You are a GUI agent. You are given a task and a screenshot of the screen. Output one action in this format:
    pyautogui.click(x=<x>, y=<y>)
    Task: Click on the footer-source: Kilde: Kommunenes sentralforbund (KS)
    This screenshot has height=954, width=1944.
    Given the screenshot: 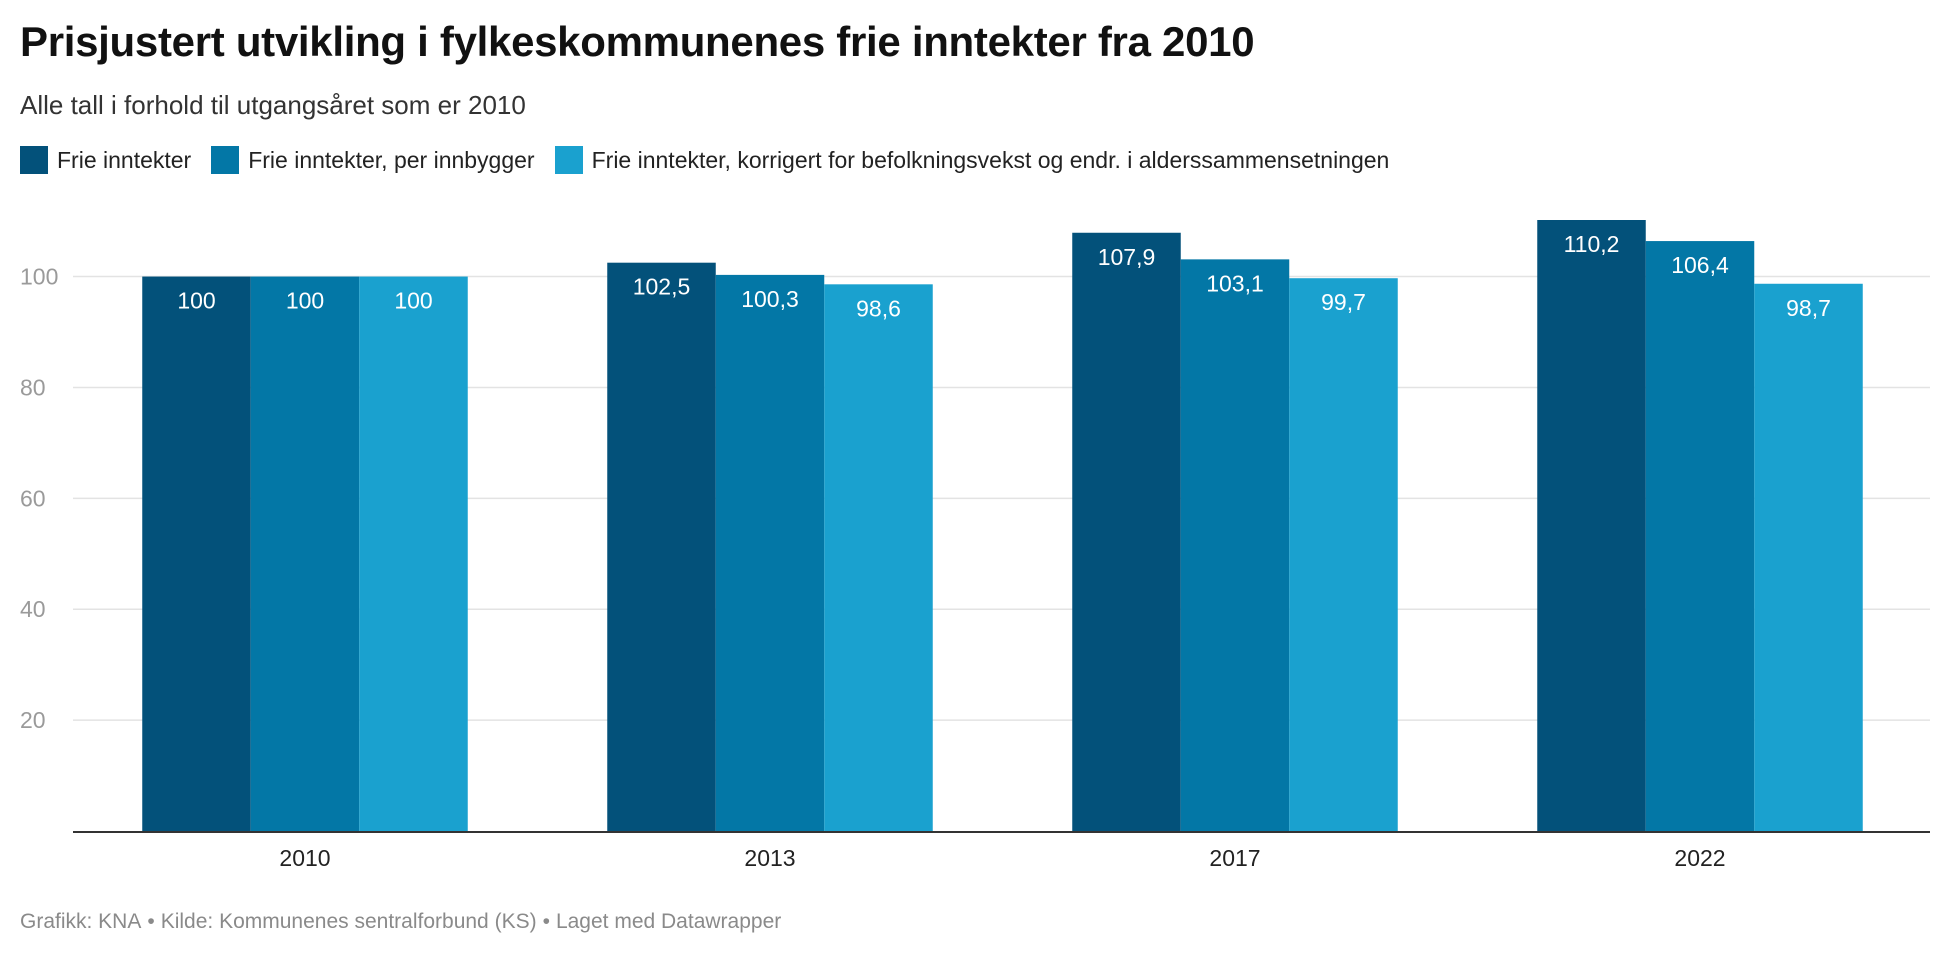 What is the action you would take?
    pyautogui.click(x=348, y=921)
    